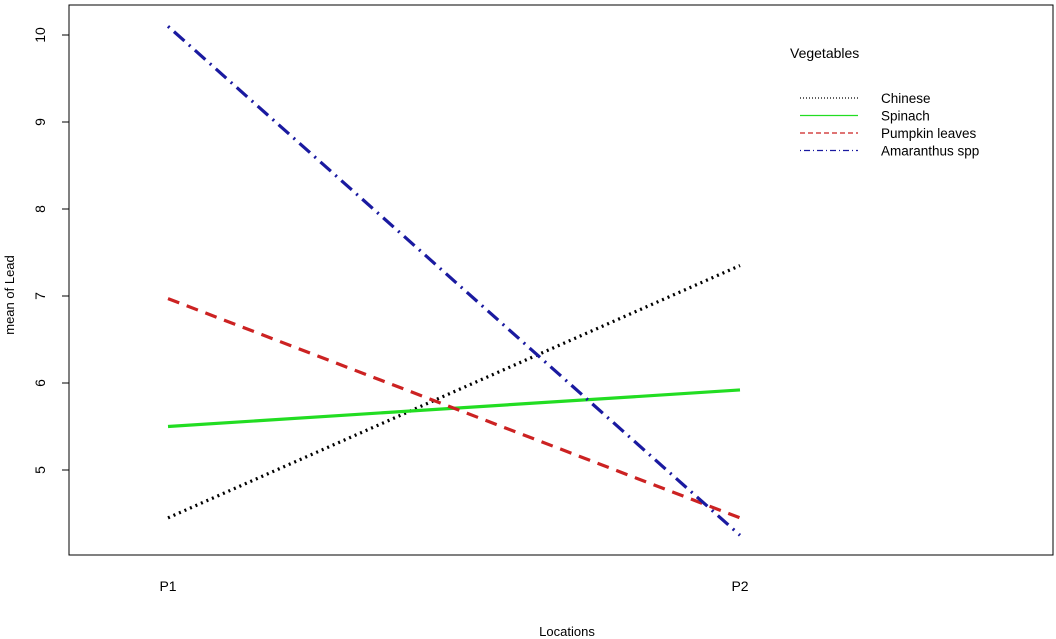 The height and width of the screenshot is (639, 1056). What do you see at coordinates (40, 209) in the screenshot?
I see `y-tick-label: 8` at bounding box center [40, 209].